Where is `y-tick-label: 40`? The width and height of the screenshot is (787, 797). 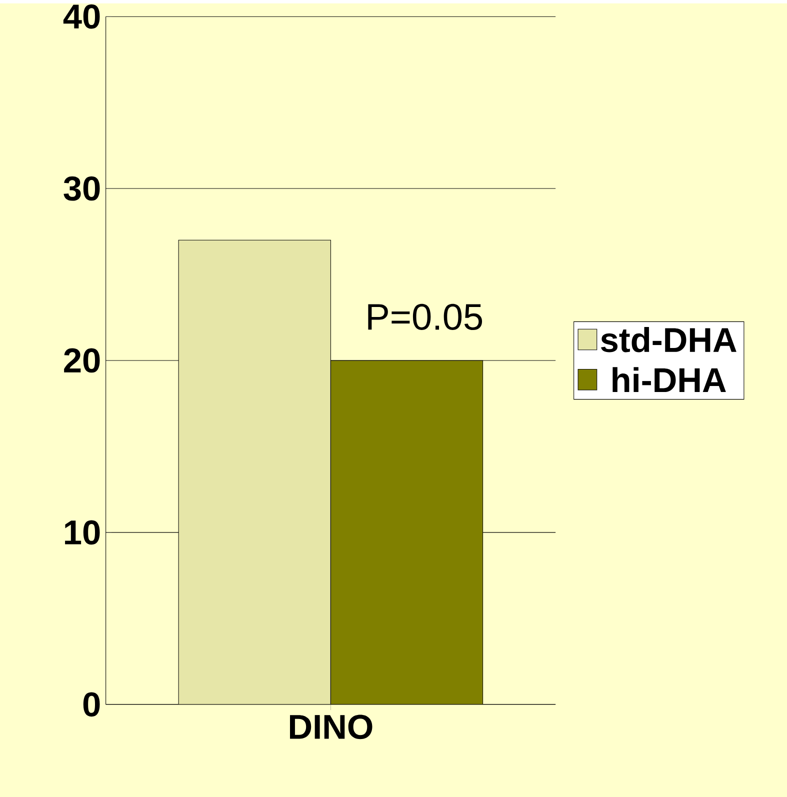 y-tick-label: 40 is located at coordinates (81, 16).